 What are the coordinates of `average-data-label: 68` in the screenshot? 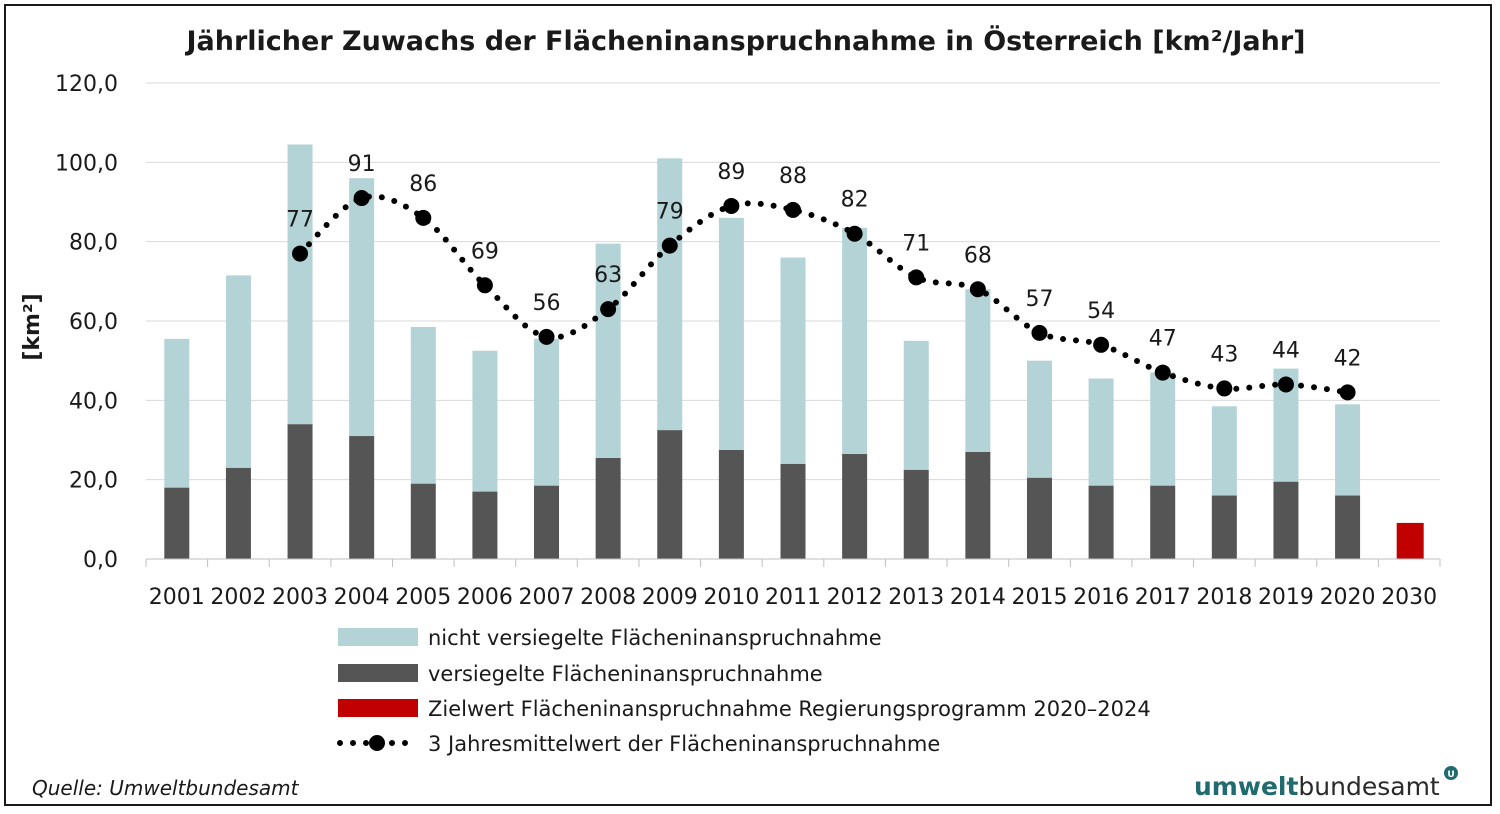 It's located at (978, 255).